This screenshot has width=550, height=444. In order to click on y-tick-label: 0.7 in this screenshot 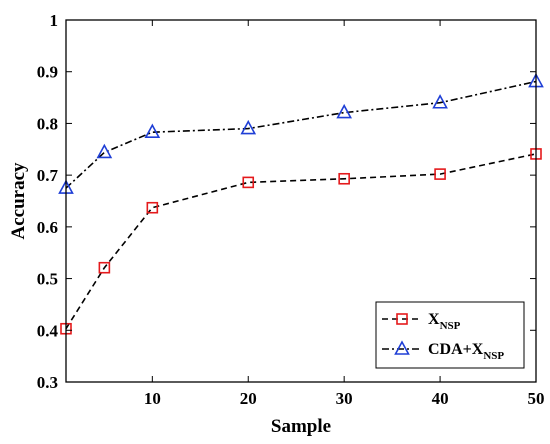, I will do `click(48, 175)`.